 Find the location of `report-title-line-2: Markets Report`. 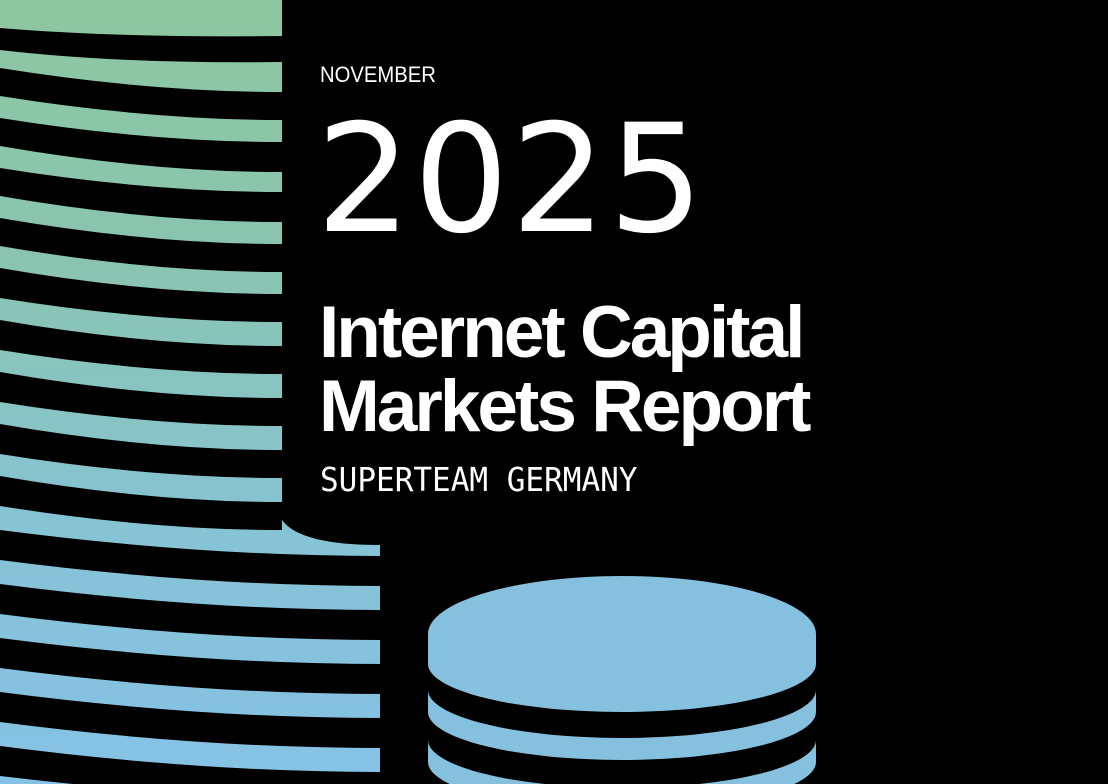

report-title-line-2: Markets Report is located at coordinates (565, 406).